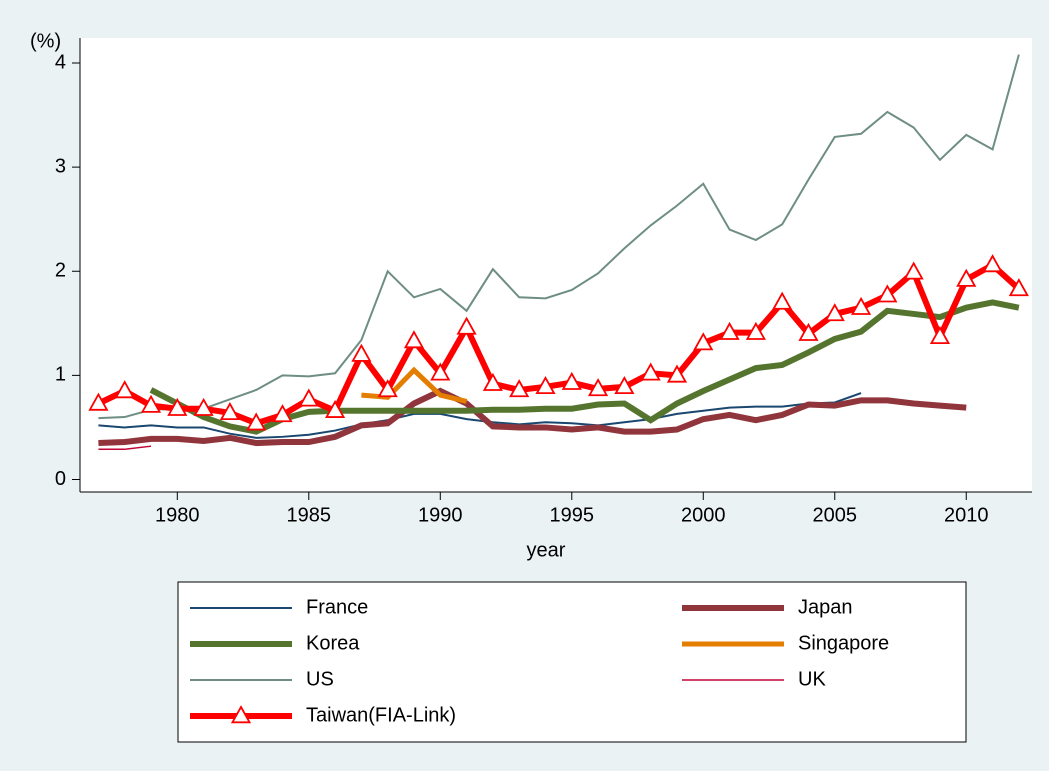 The image size is (1049, 776). What do you see at coordinates (60, 271) in the screenshot?
I see `y-tick-label: 2` at bounding box center [60, 271].